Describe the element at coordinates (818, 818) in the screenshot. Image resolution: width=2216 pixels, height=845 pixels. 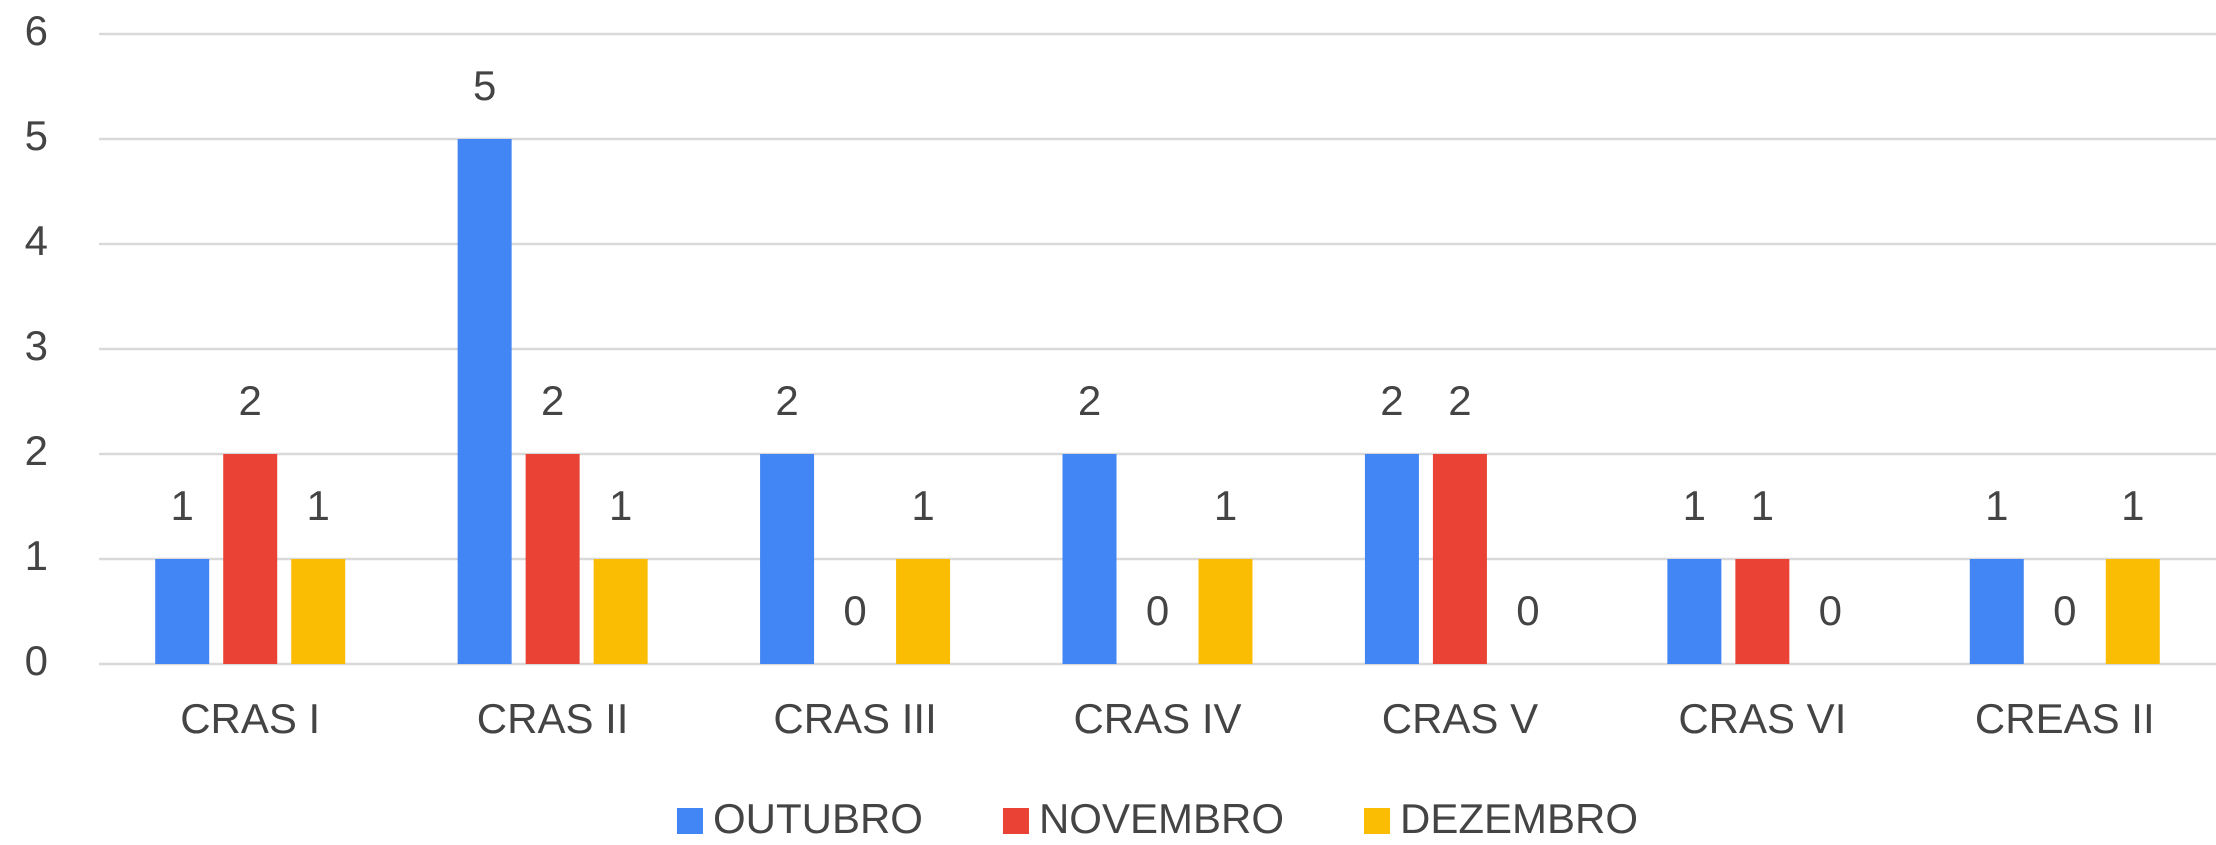
I see `legend-label: OUTUBRO` at that location.